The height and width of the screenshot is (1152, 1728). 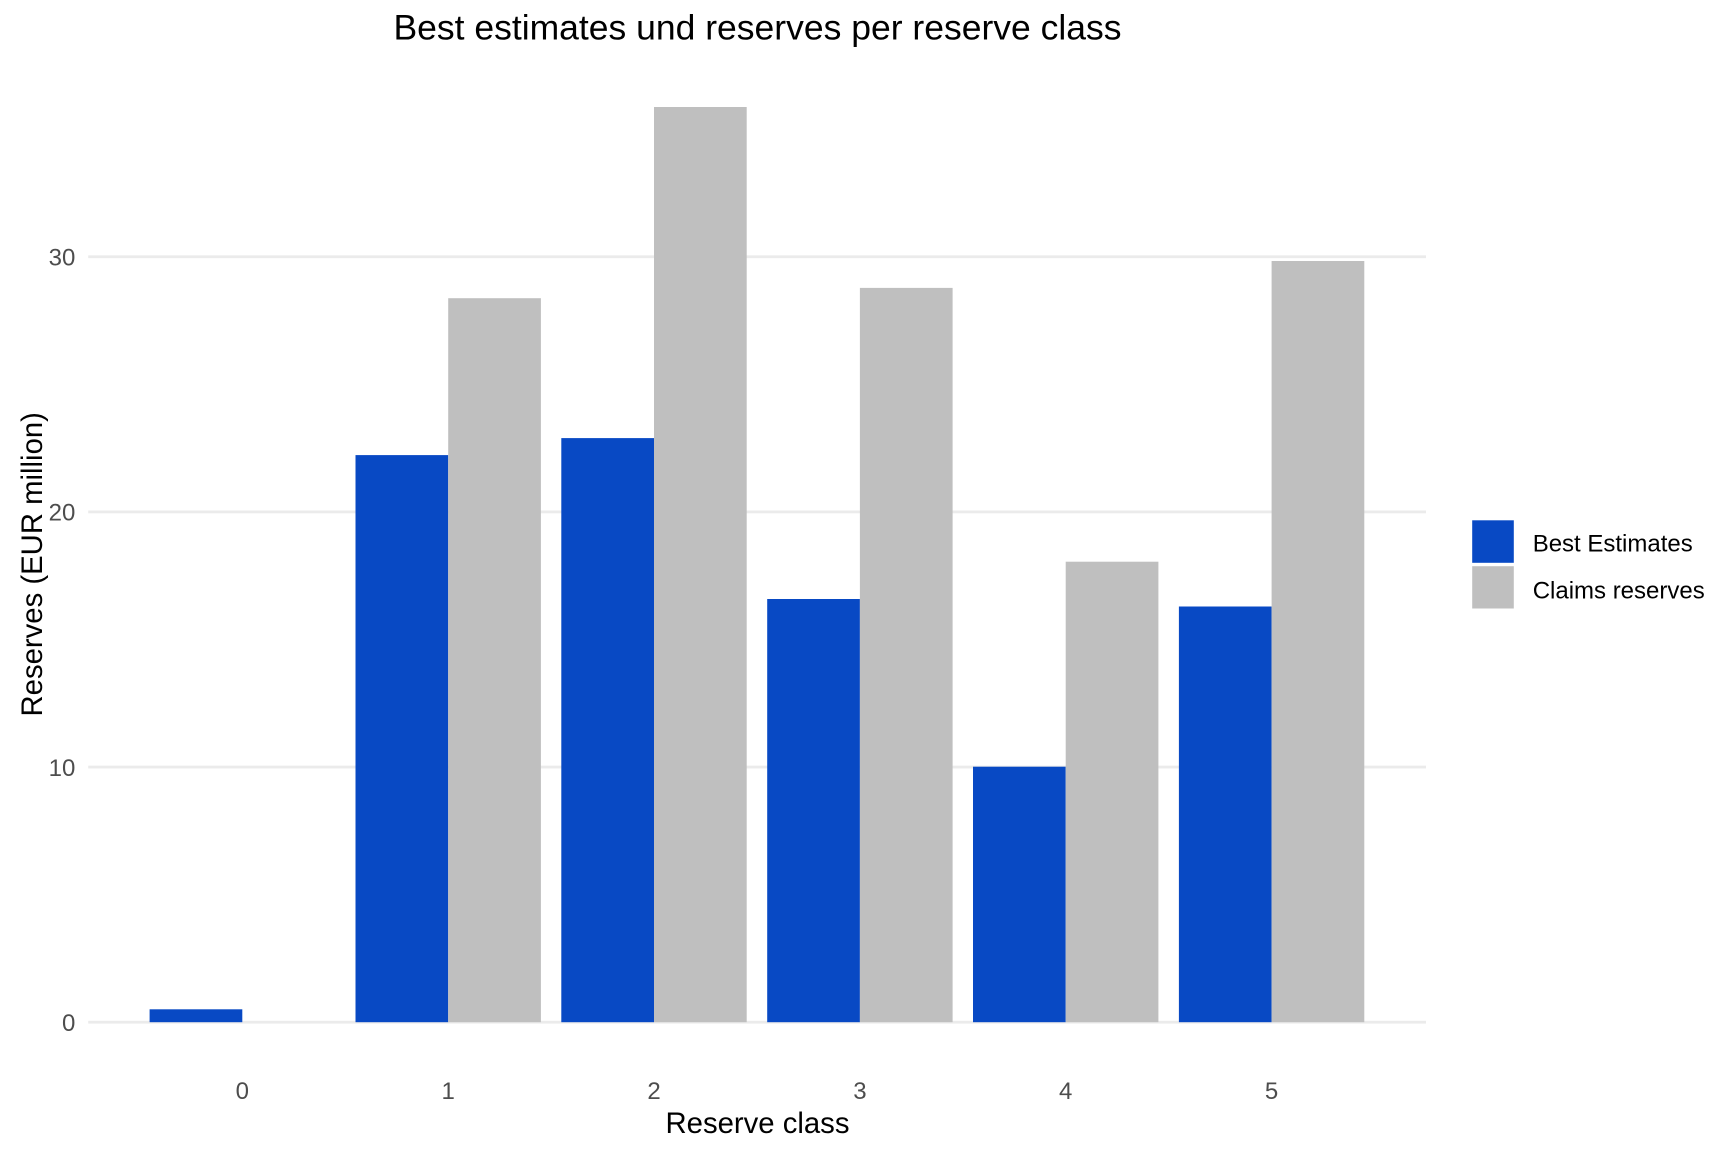 I want to click on svg-text: Best Estimates, so click(x=1613, y=544).